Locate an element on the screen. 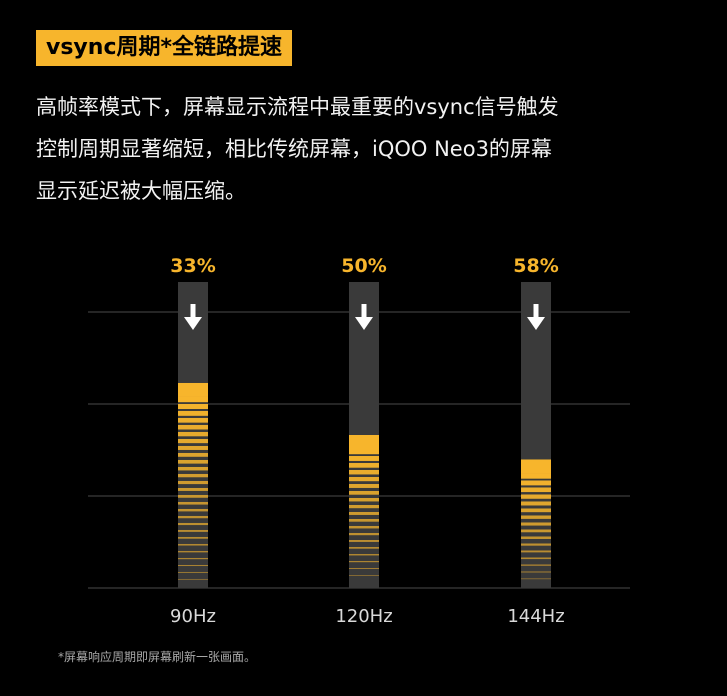  category-label: 120Hz is located at coordinates (363, 616).